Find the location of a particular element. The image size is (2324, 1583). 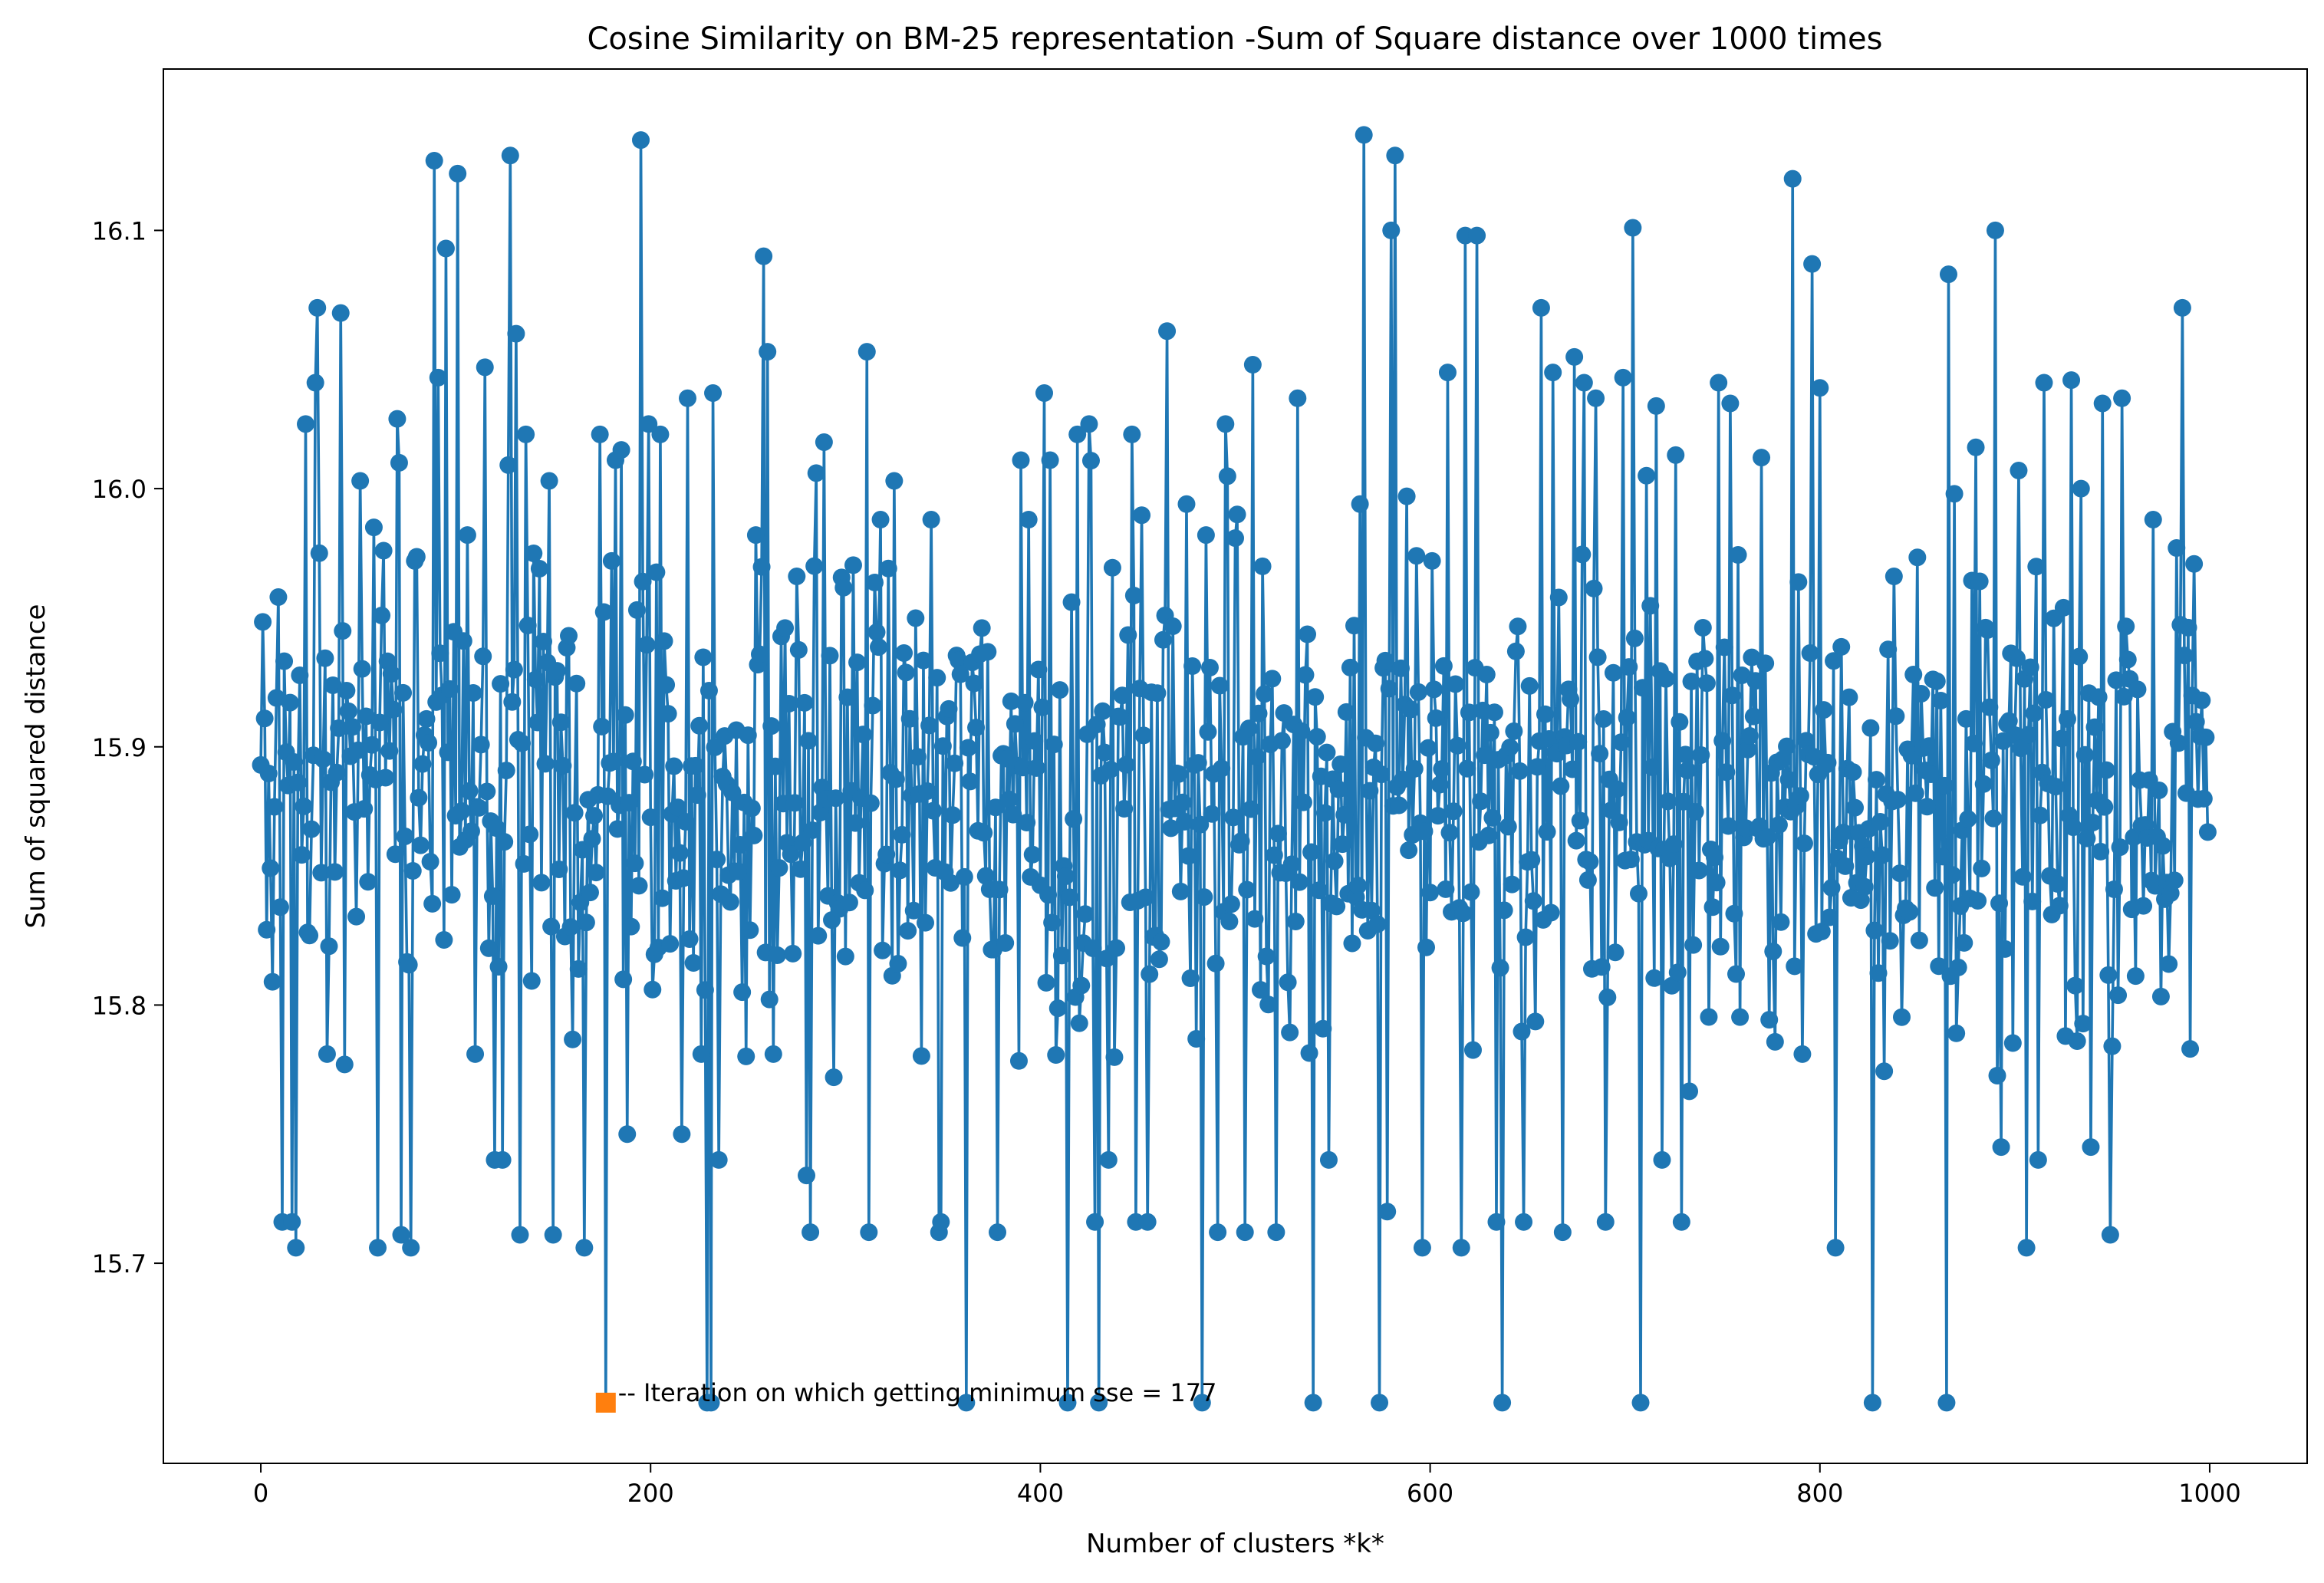

y-tick-label: 15.7 is located at coordinates (119, 1264).